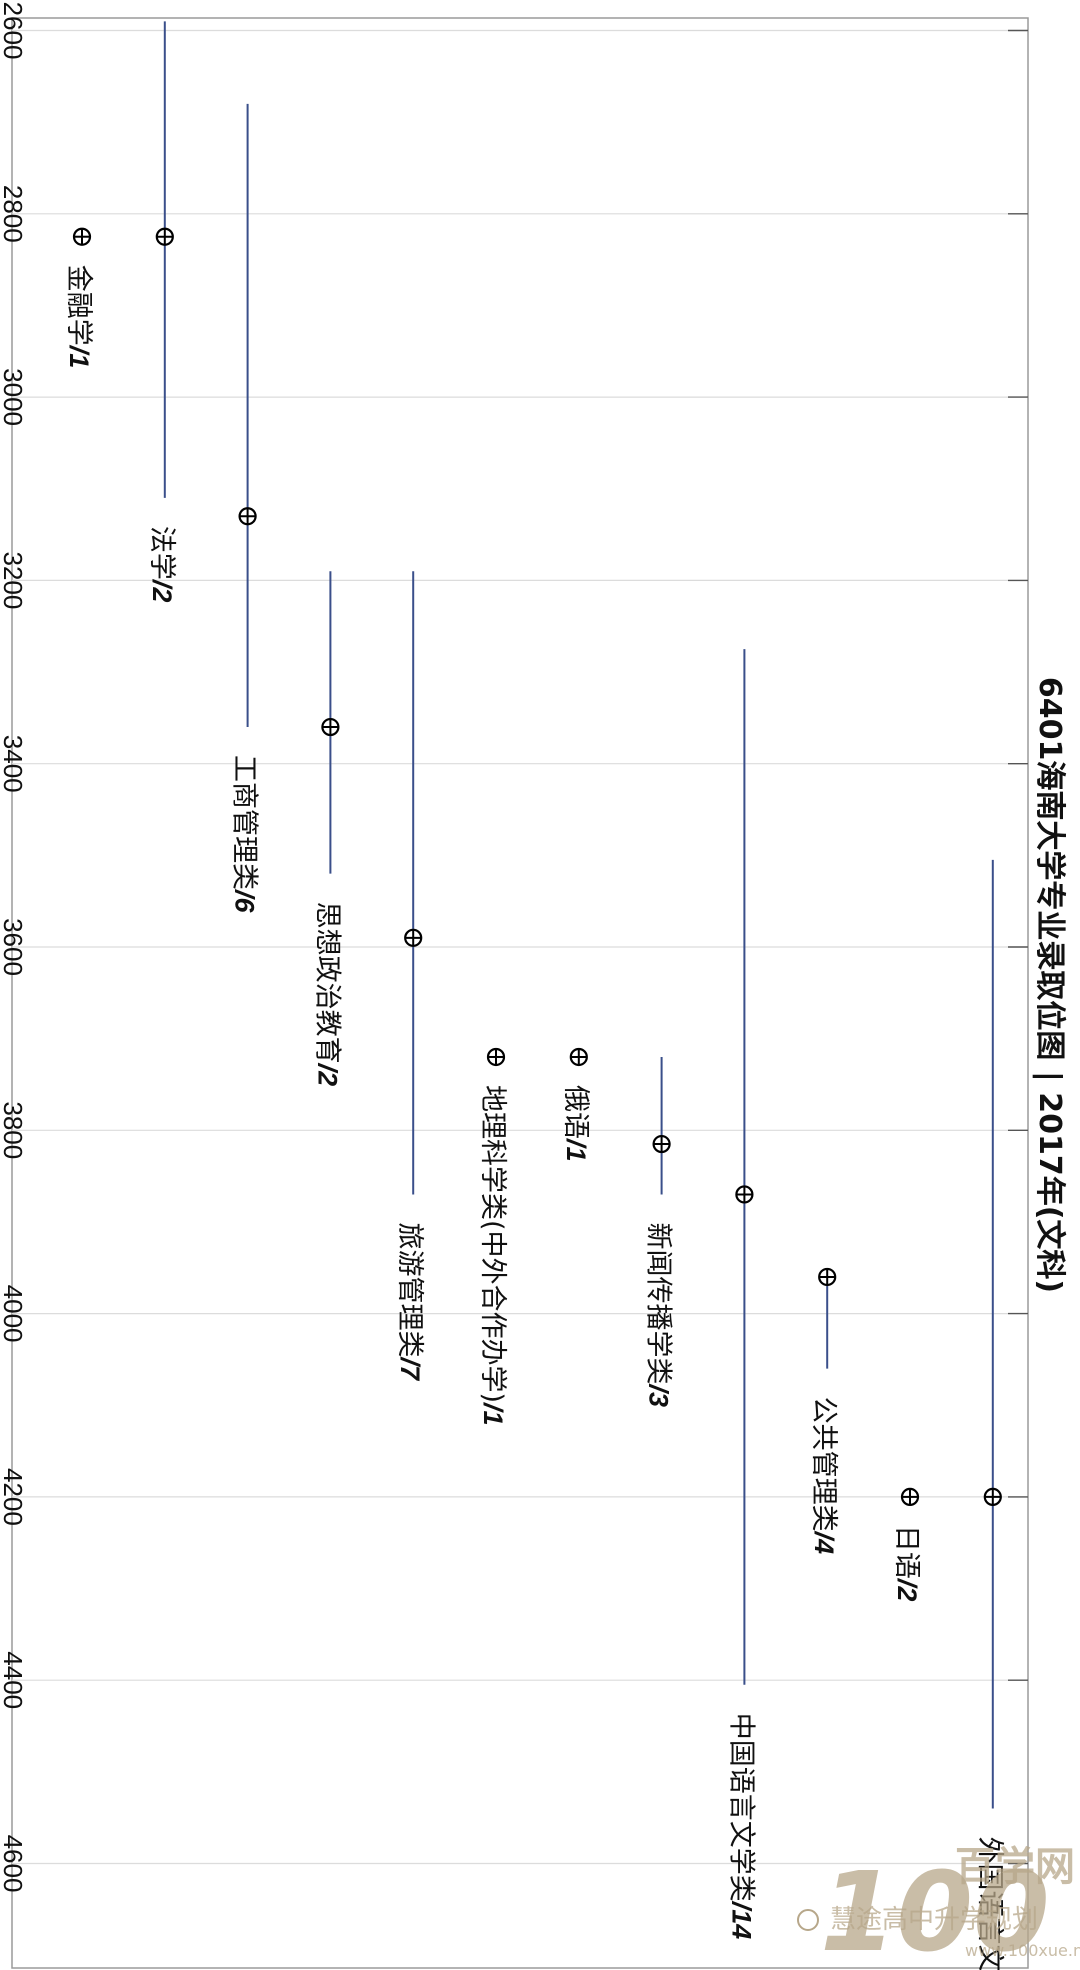 This screenshot has width=1080, height=1970. What do you see at coordinates (14, 764) in the screenshot?
I see `tick-label: 3400` at bounding box center [14, 764].